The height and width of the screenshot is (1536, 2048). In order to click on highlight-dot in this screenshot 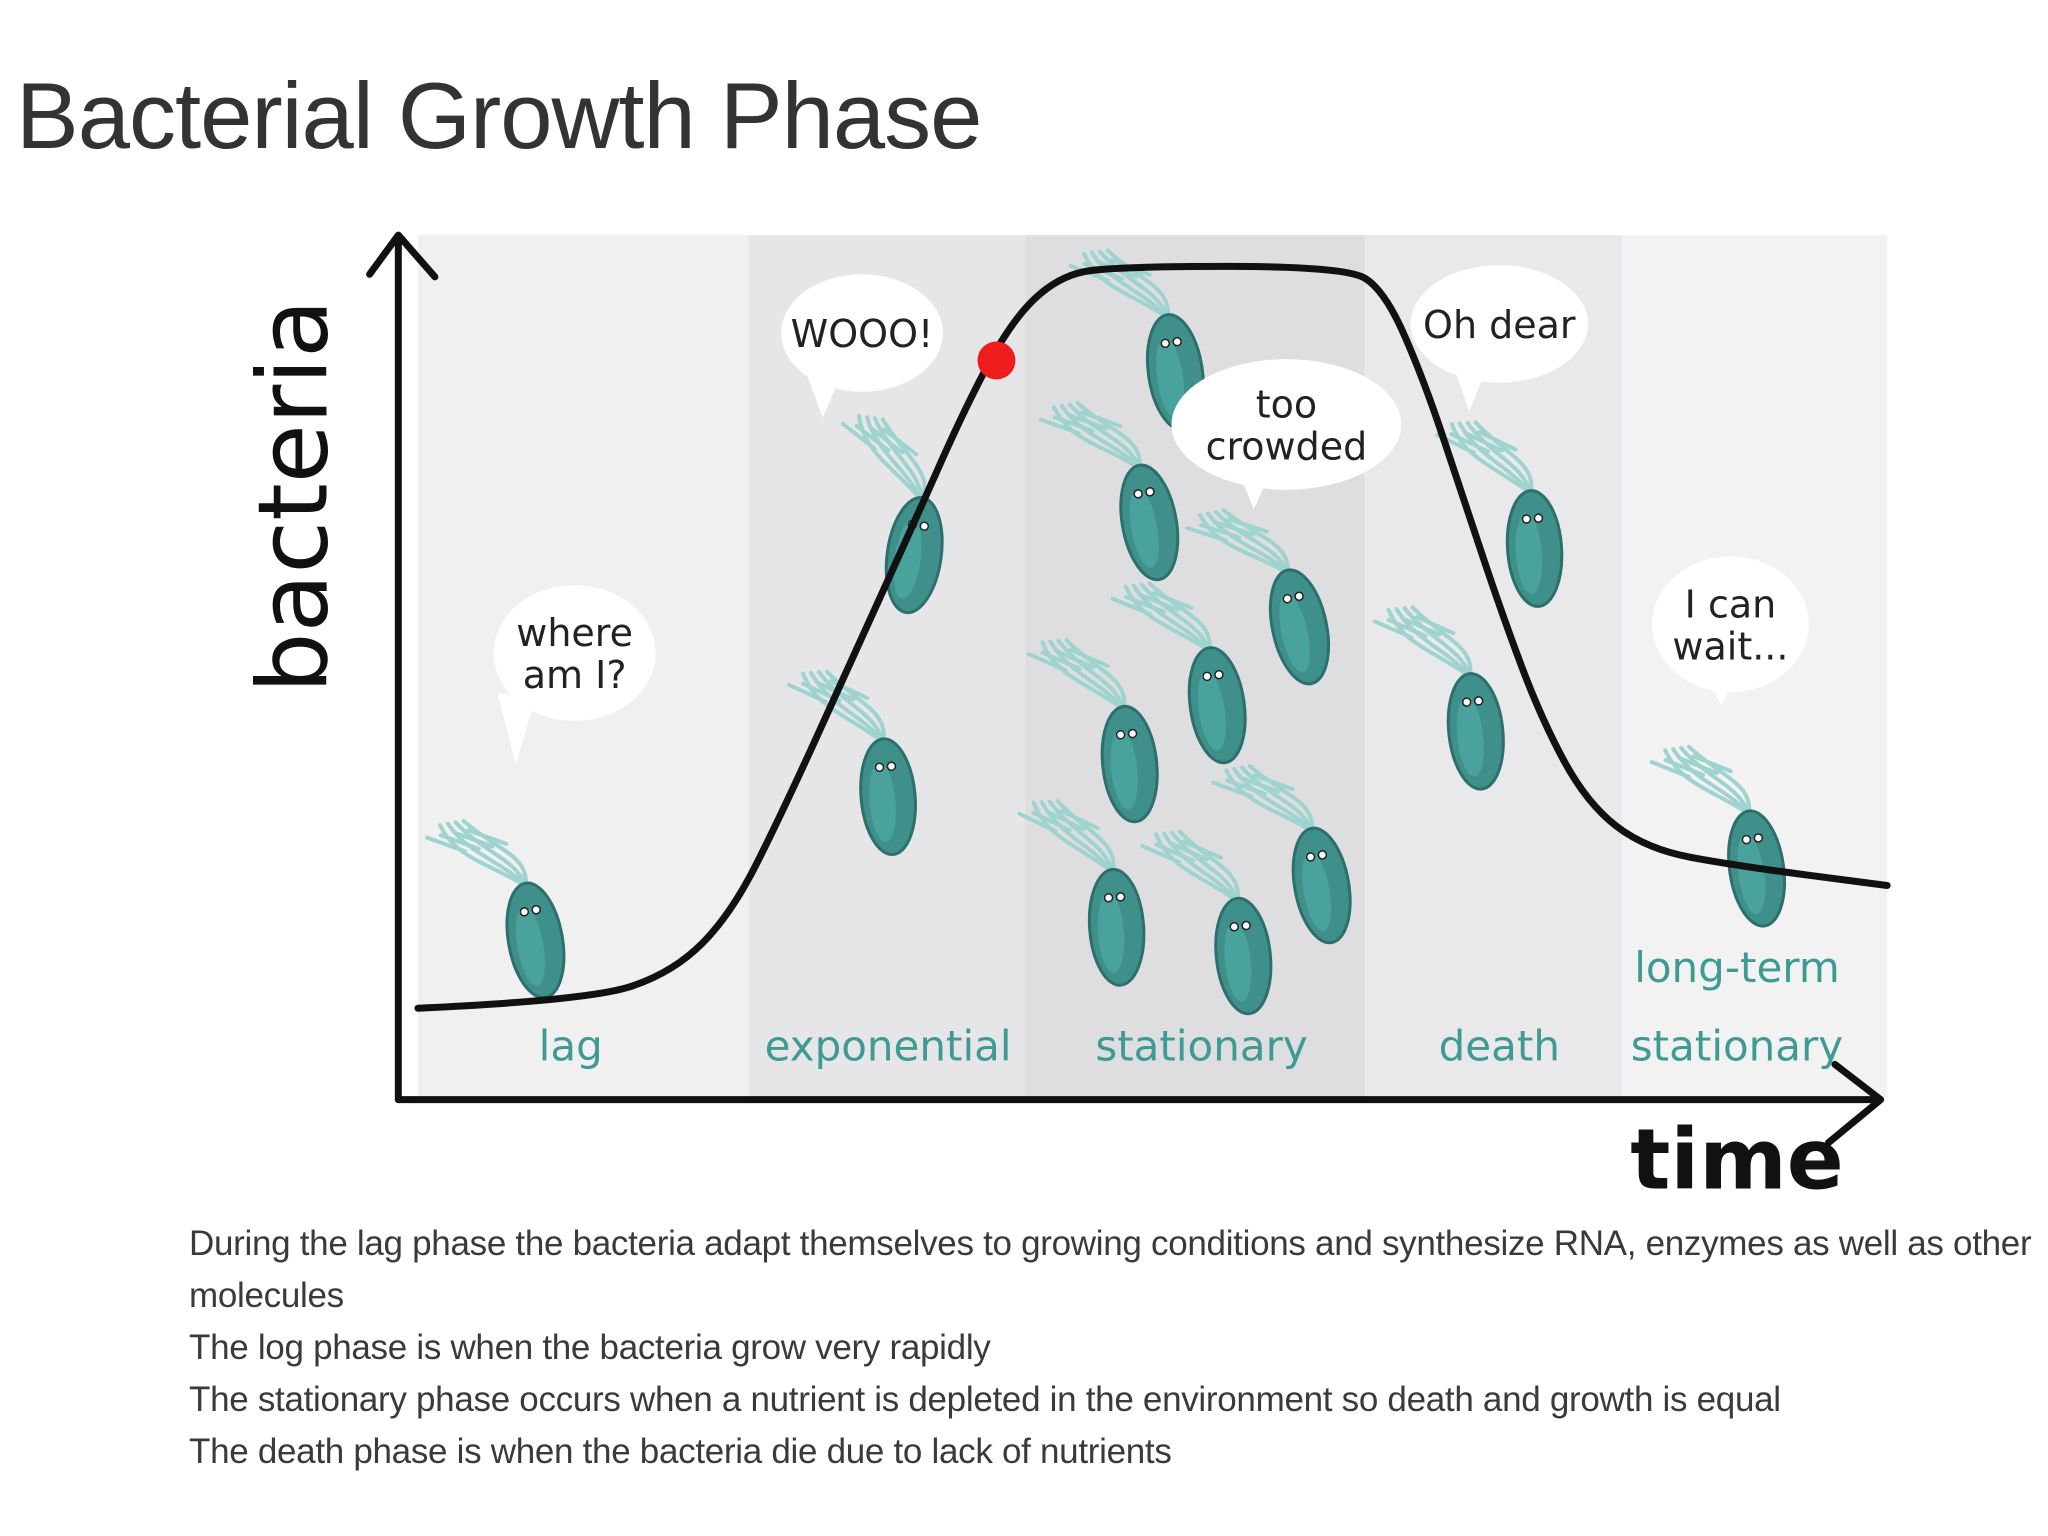, I will do `click(996, 360)`.